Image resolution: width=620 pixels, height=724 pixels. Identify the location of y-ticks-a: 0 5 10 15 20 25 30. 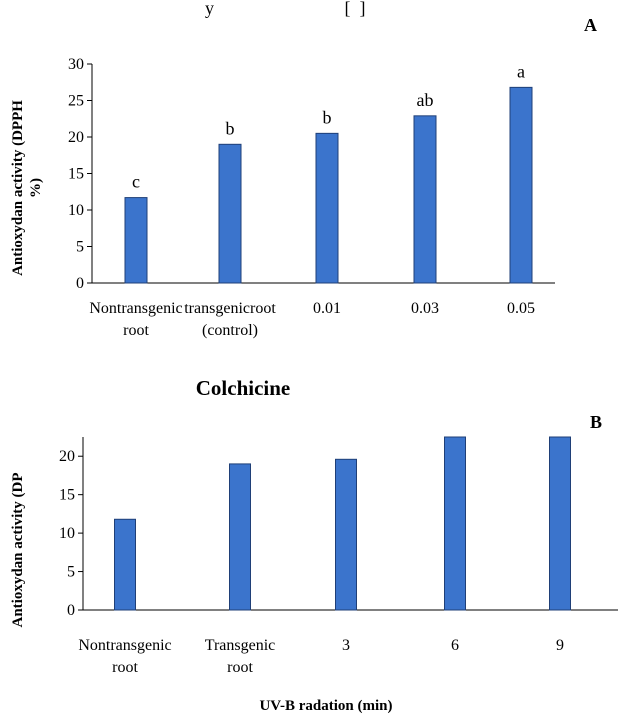
(80, 174).